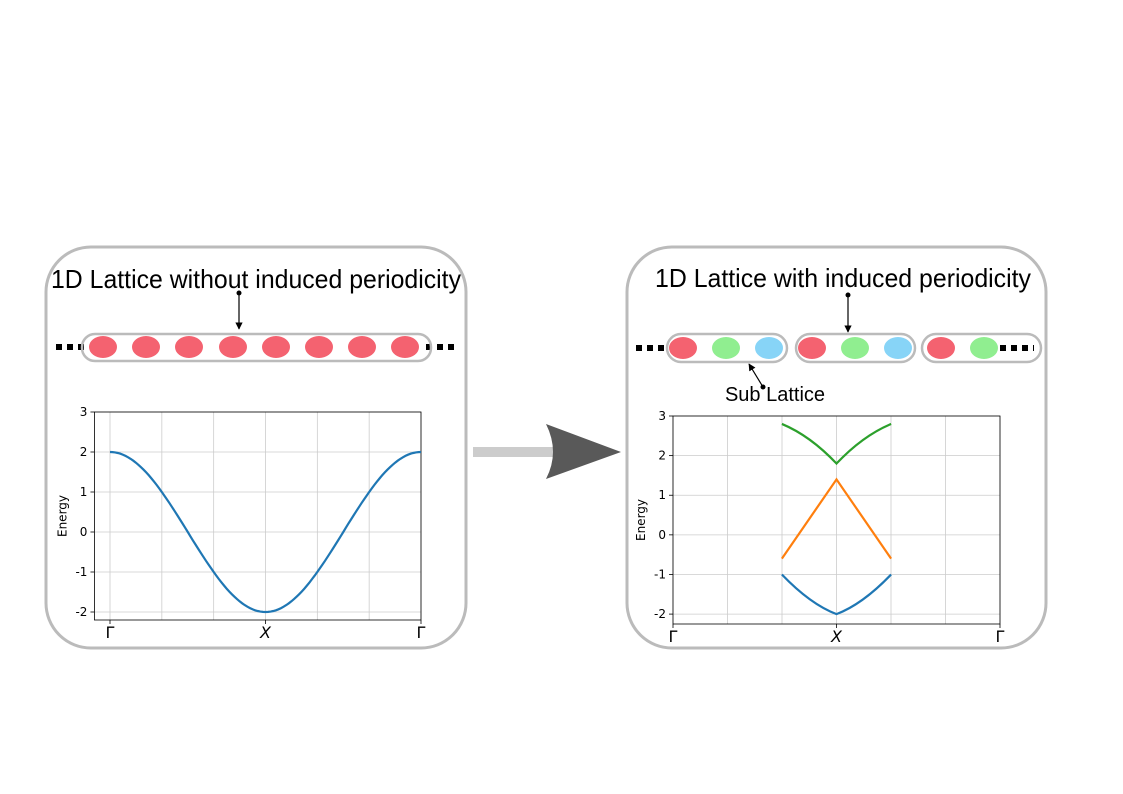 The width and height of the screenshot is (1123, 794). I want to click on transition-arrow-shaft, so click(513, 452).